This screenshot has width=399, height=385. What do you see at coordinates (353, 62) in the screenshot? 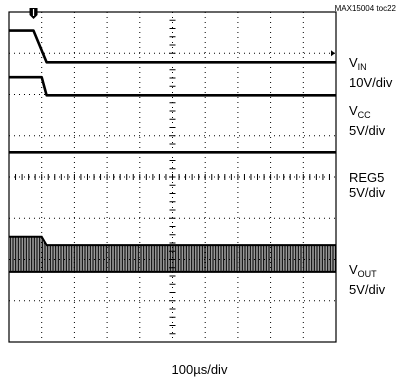
I see `vin-name: V` at bounding box center [353, 62].